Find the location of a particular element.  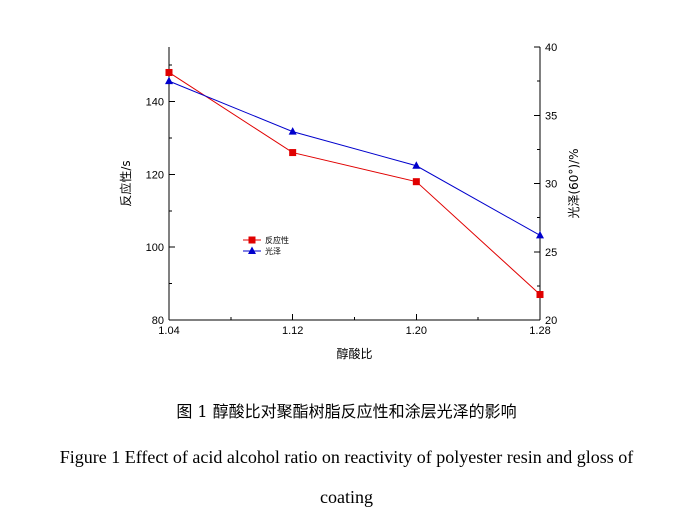

legend-label-2: 光泽 is located at coordinates (273, 251).